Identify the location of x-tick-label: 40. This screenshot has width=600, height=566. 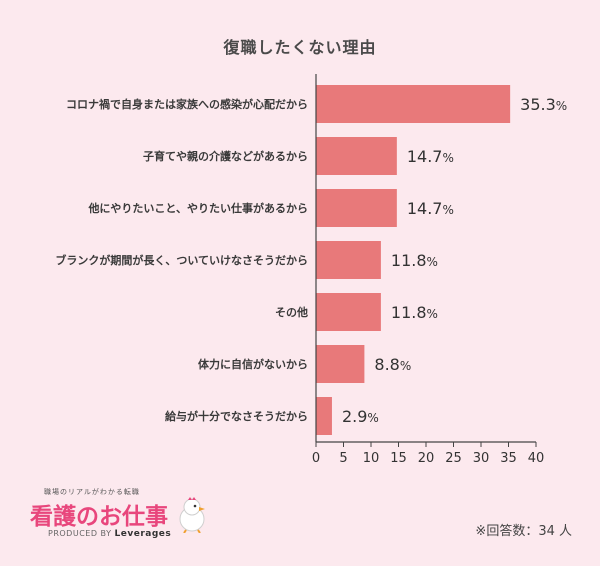
(536, 458).